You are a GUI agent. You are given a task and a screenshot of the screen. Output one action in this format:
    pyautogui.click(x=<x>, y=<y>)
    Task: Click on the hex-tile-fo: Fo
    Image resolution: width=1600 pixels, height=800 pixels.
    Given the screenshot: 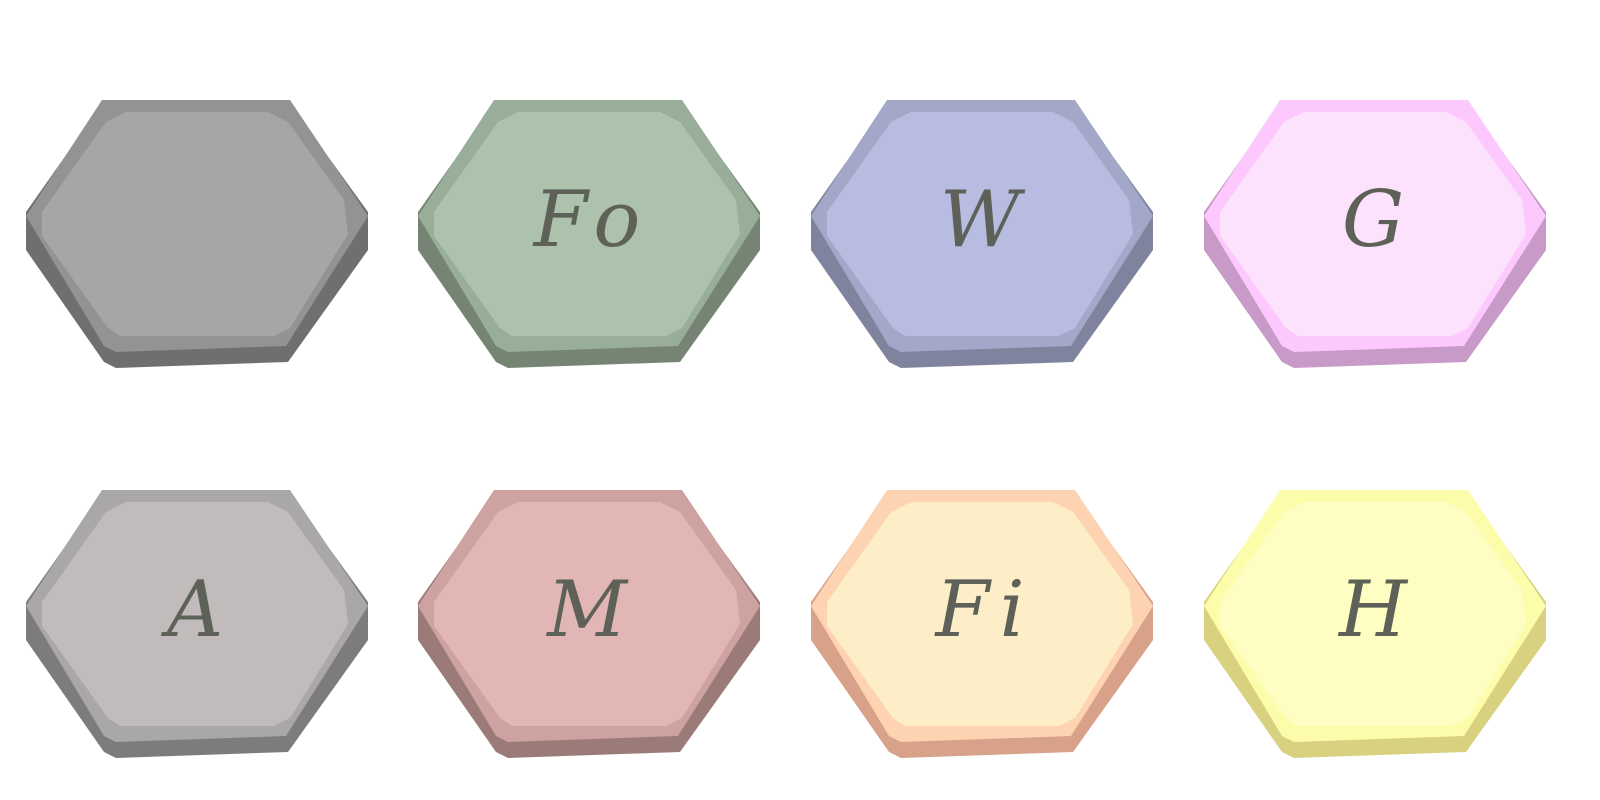 What is the action you would take?
    pyautogui.click(x=592, y=238)
    